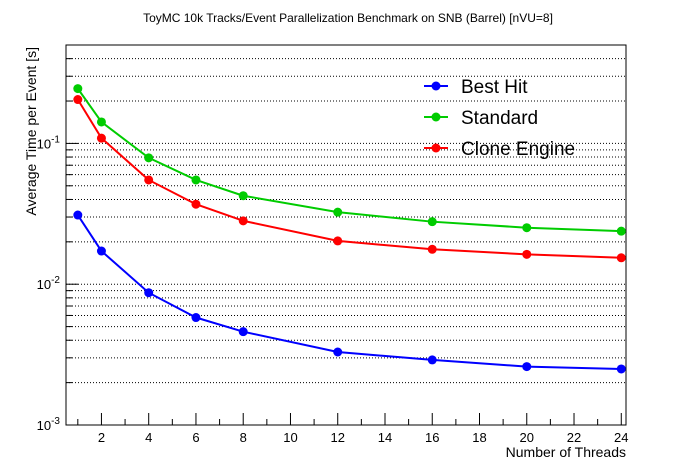  What do you see at coordinates (527, 437) in the screenshot?
I see `x-tick-label: 20` at bounding box center [527, 437].